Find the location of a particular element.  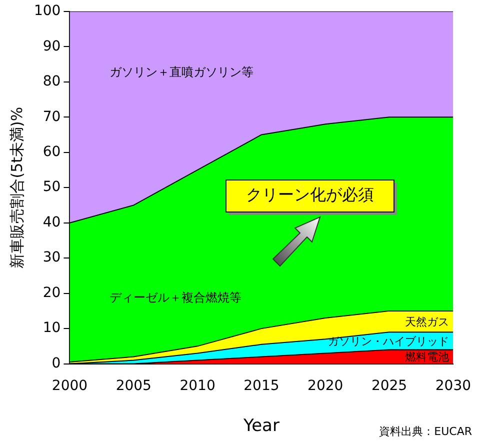

x-tick-label: 2005 is located at coordinates (134, 386).